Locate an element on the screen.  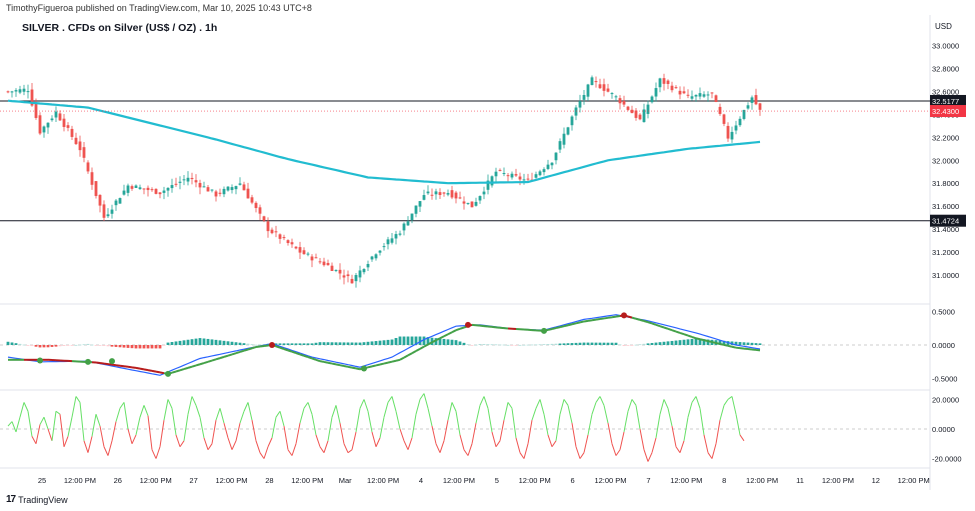
x-tick-label: 11 is located at coordinates (800, 480).